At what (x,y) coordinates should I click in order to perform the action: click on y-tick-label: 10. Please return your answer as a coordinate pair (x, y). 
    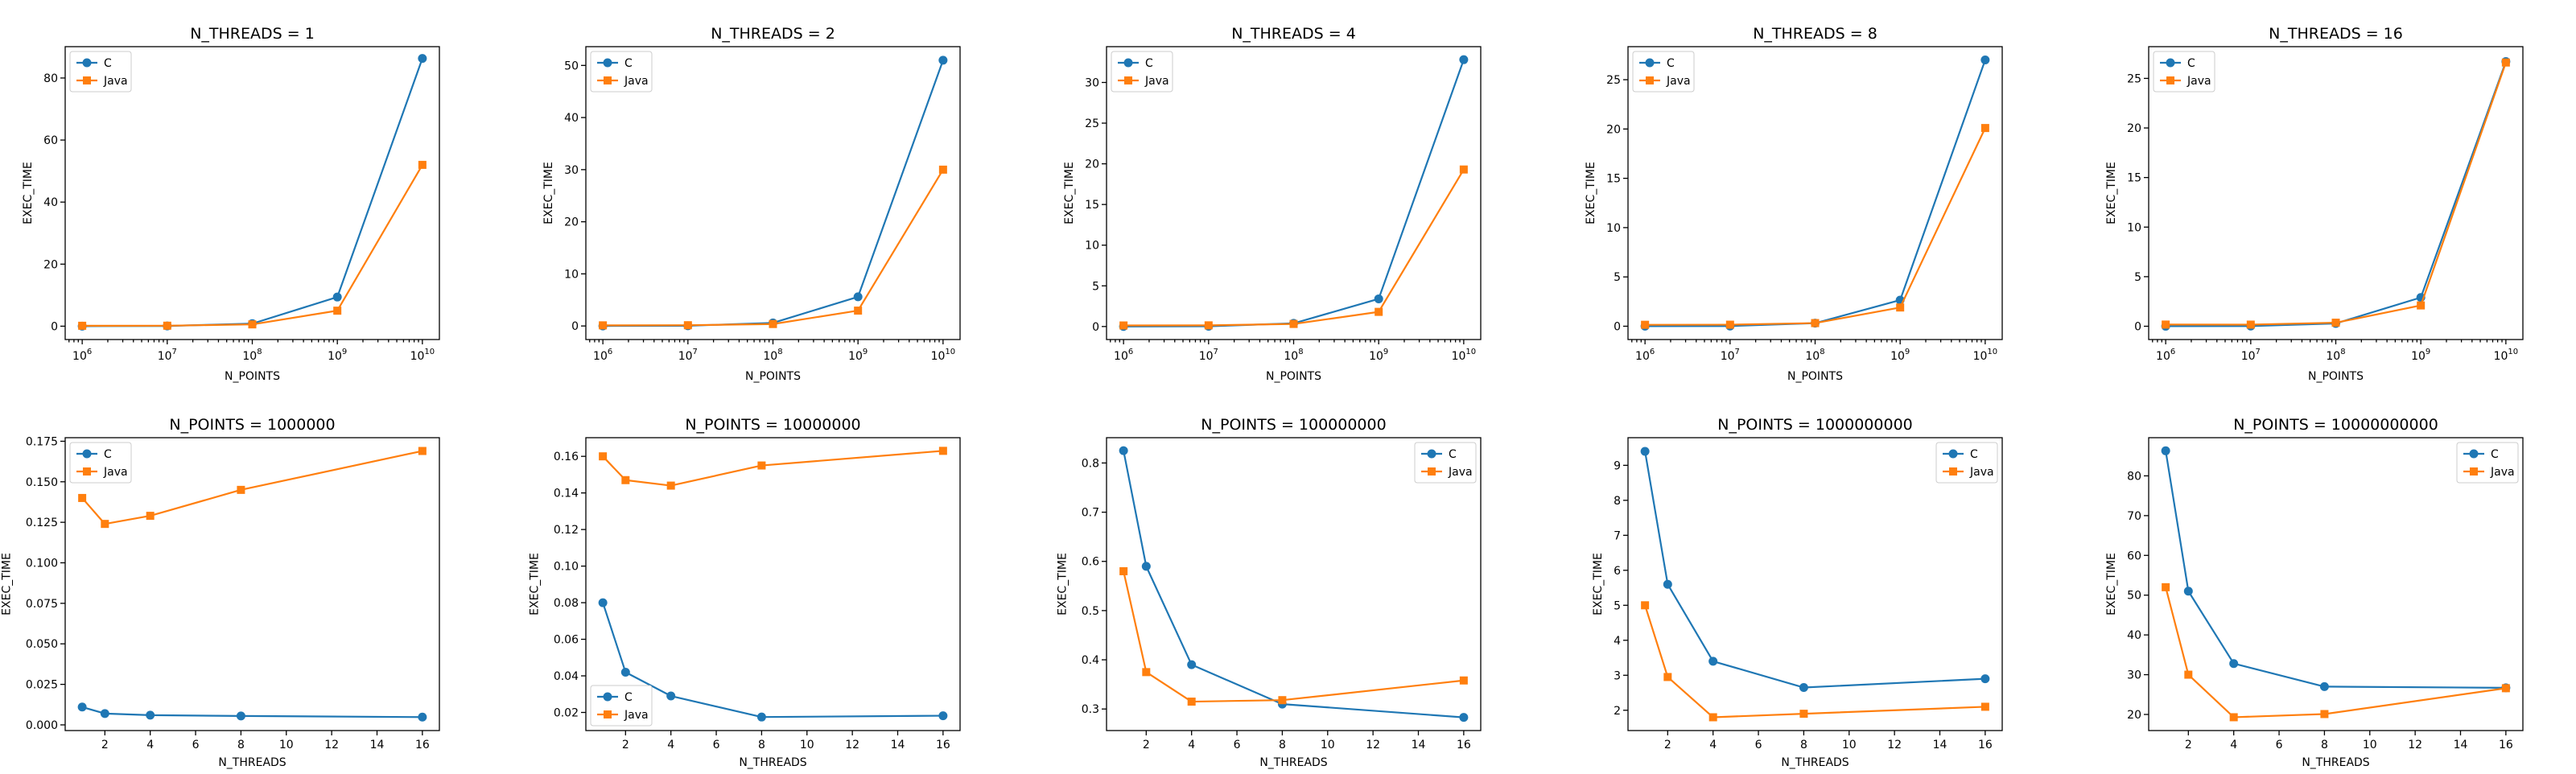
    Looking at the image, I should click on (571, 274).